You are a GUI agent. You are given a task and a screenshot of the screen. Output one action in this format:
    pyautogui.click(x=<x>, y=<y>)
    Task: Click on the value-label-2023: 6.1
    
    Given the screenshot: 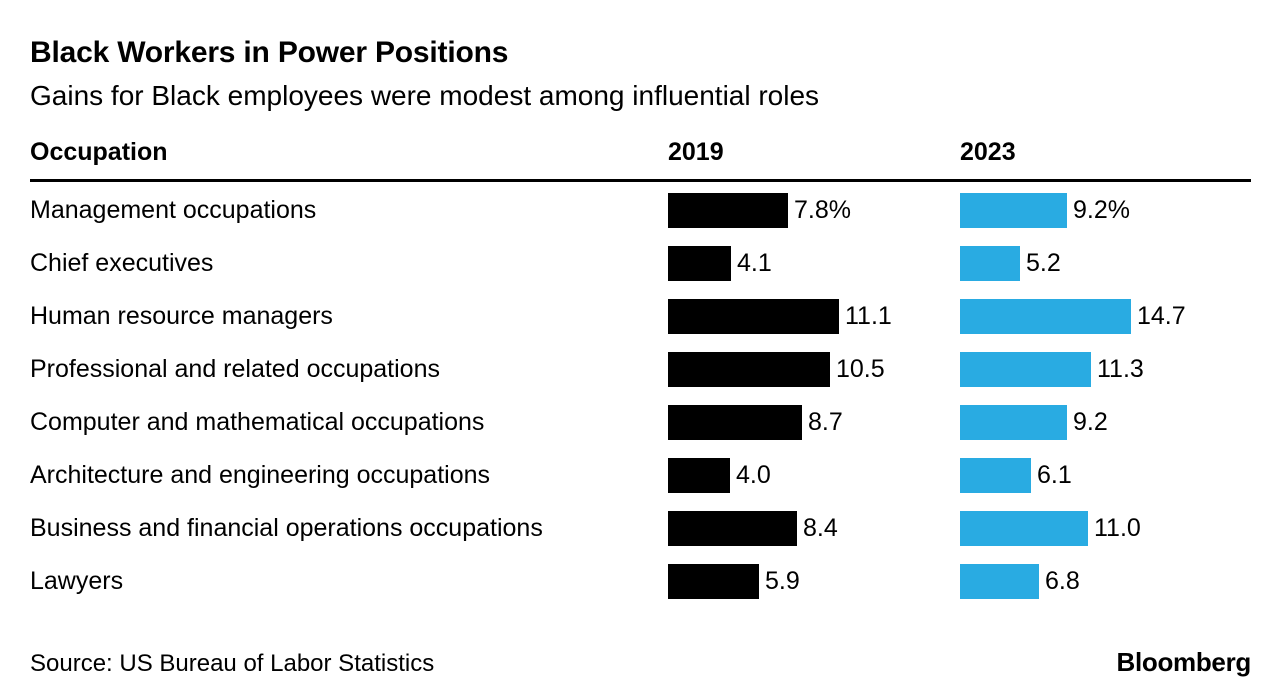 What is the action you would take?
    pyautogui.click(x=1054, y=475)
    